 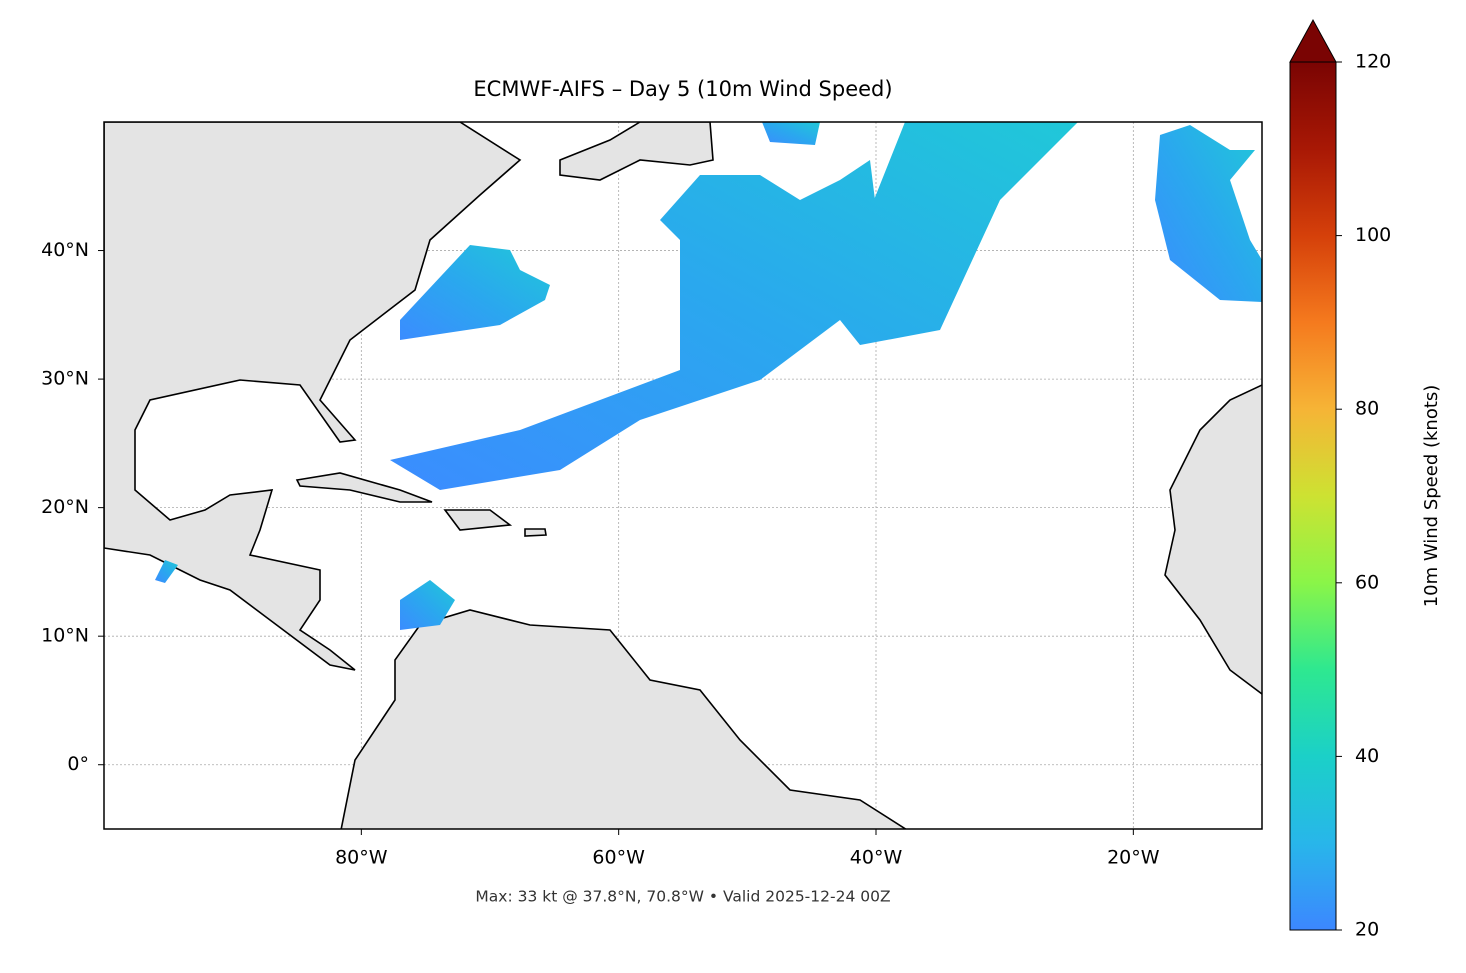 I want to click on africa, so click(x=1213, y=539).